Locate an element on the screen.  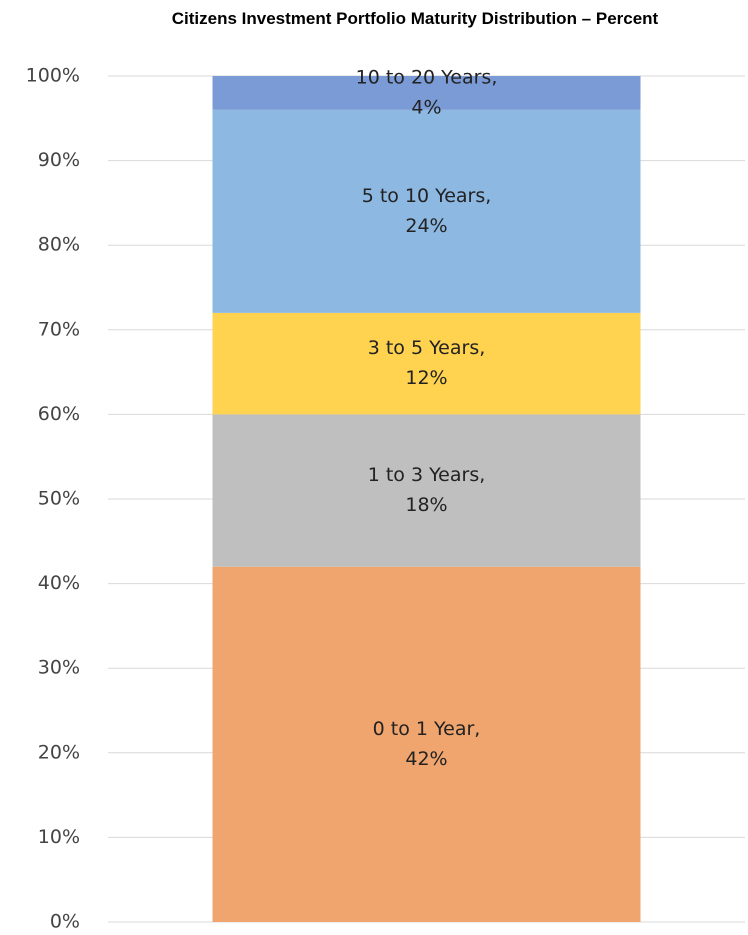
data-label-value: 18% is located at coordinates (426, 505).